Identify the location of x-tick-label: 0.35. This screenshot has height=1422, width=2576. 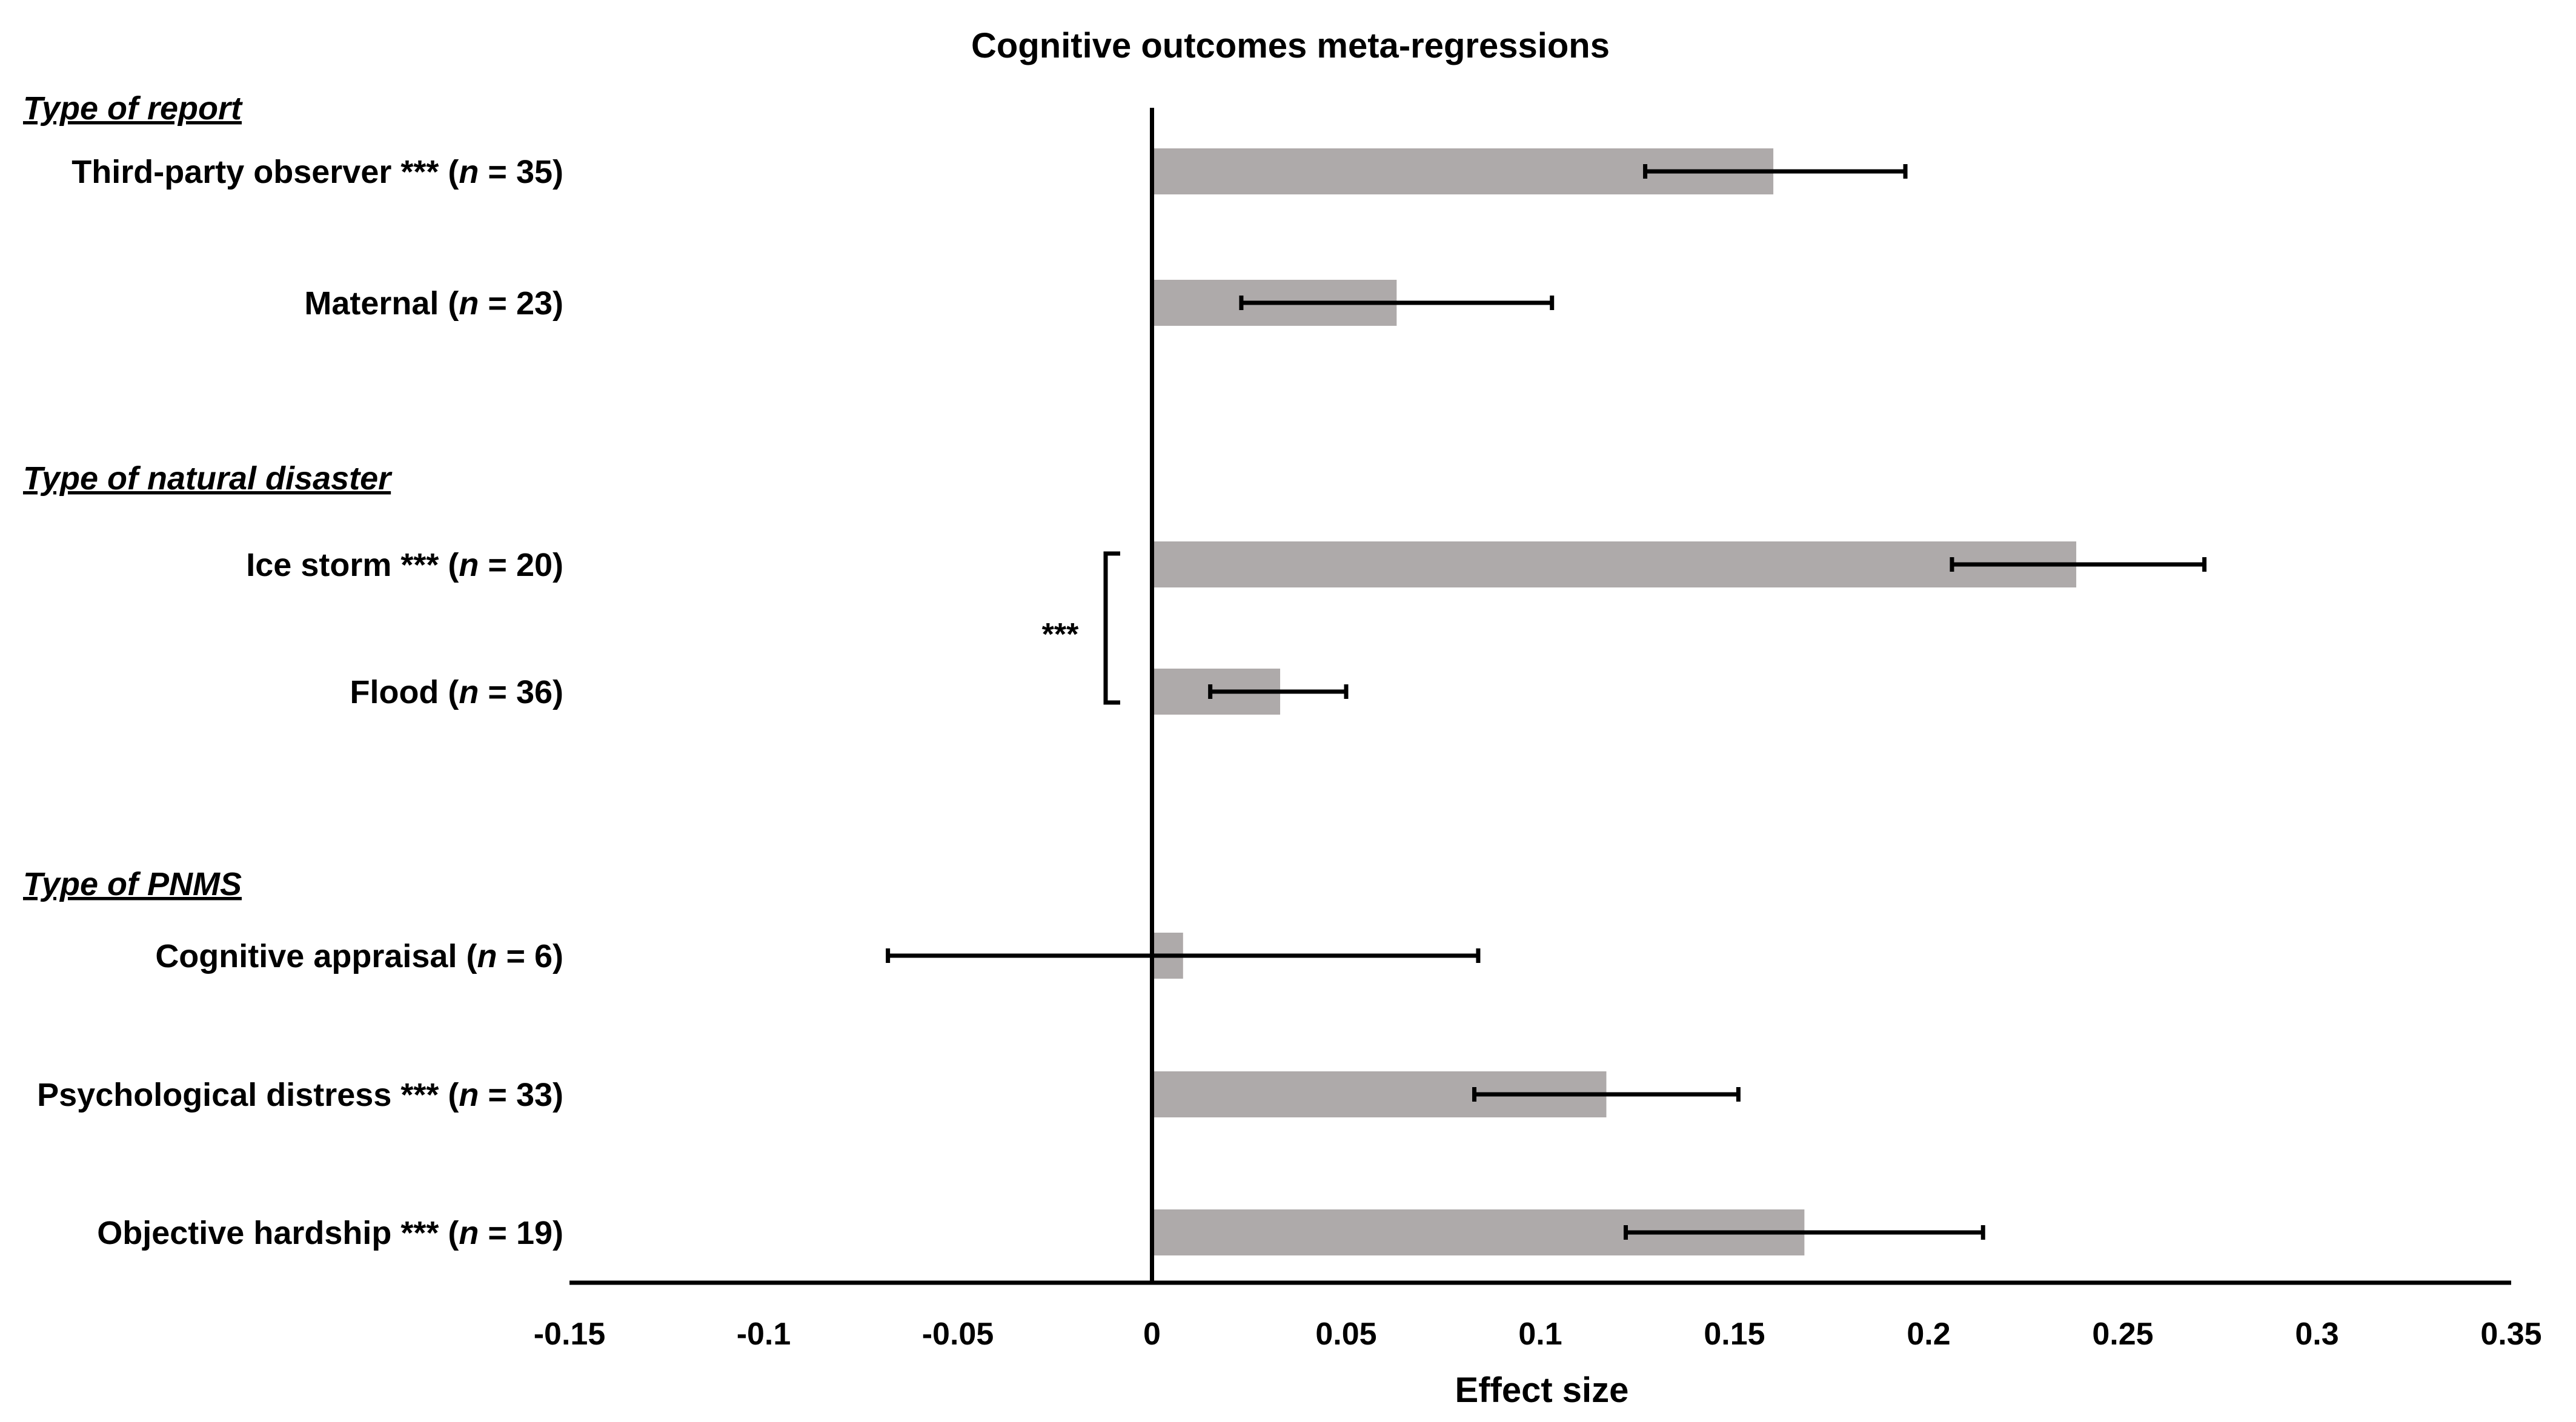
(2510, 1334).